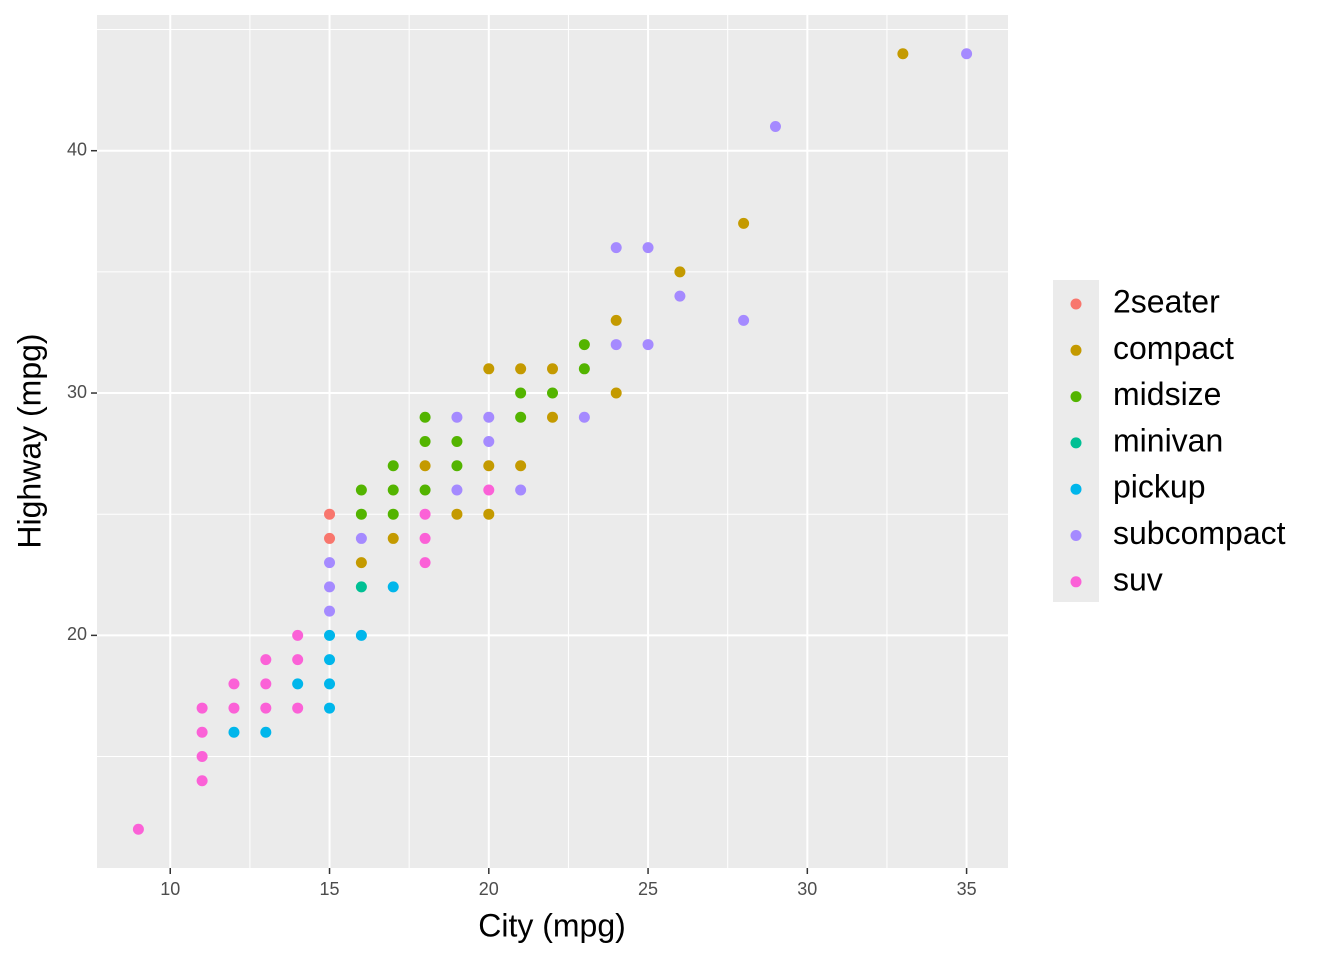 Image resolution: width=1344 pixels, height=965 pixels. I want to click on x-axis-title: City (mpg), so click(552, 925).